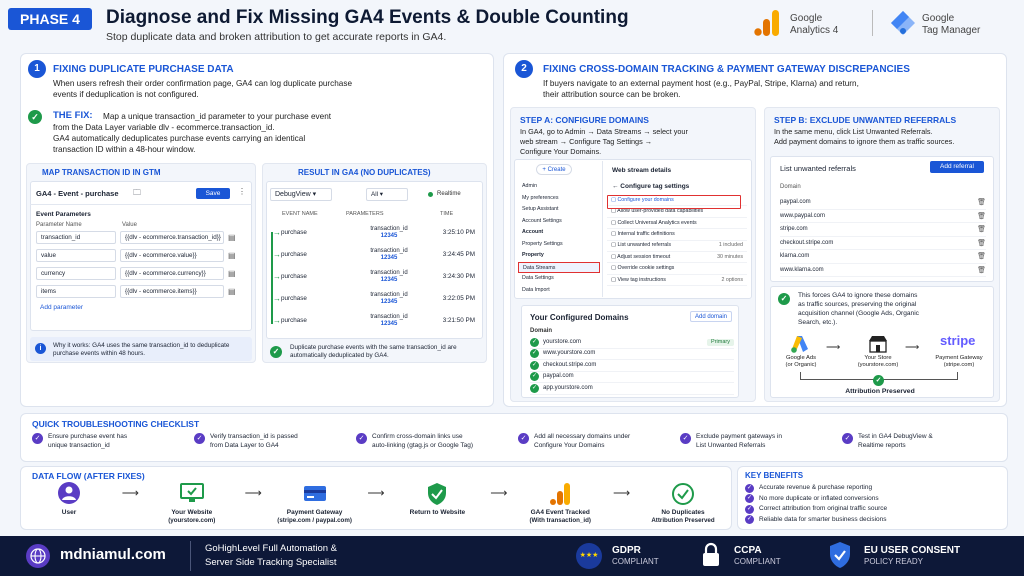 This screenshot has width=1024, height=576. What do you see at coordinates (683, 503) in the screenshot?
I see `flow-step: No Duplicates Attribution Preserved` at bounding box center [683, 503].